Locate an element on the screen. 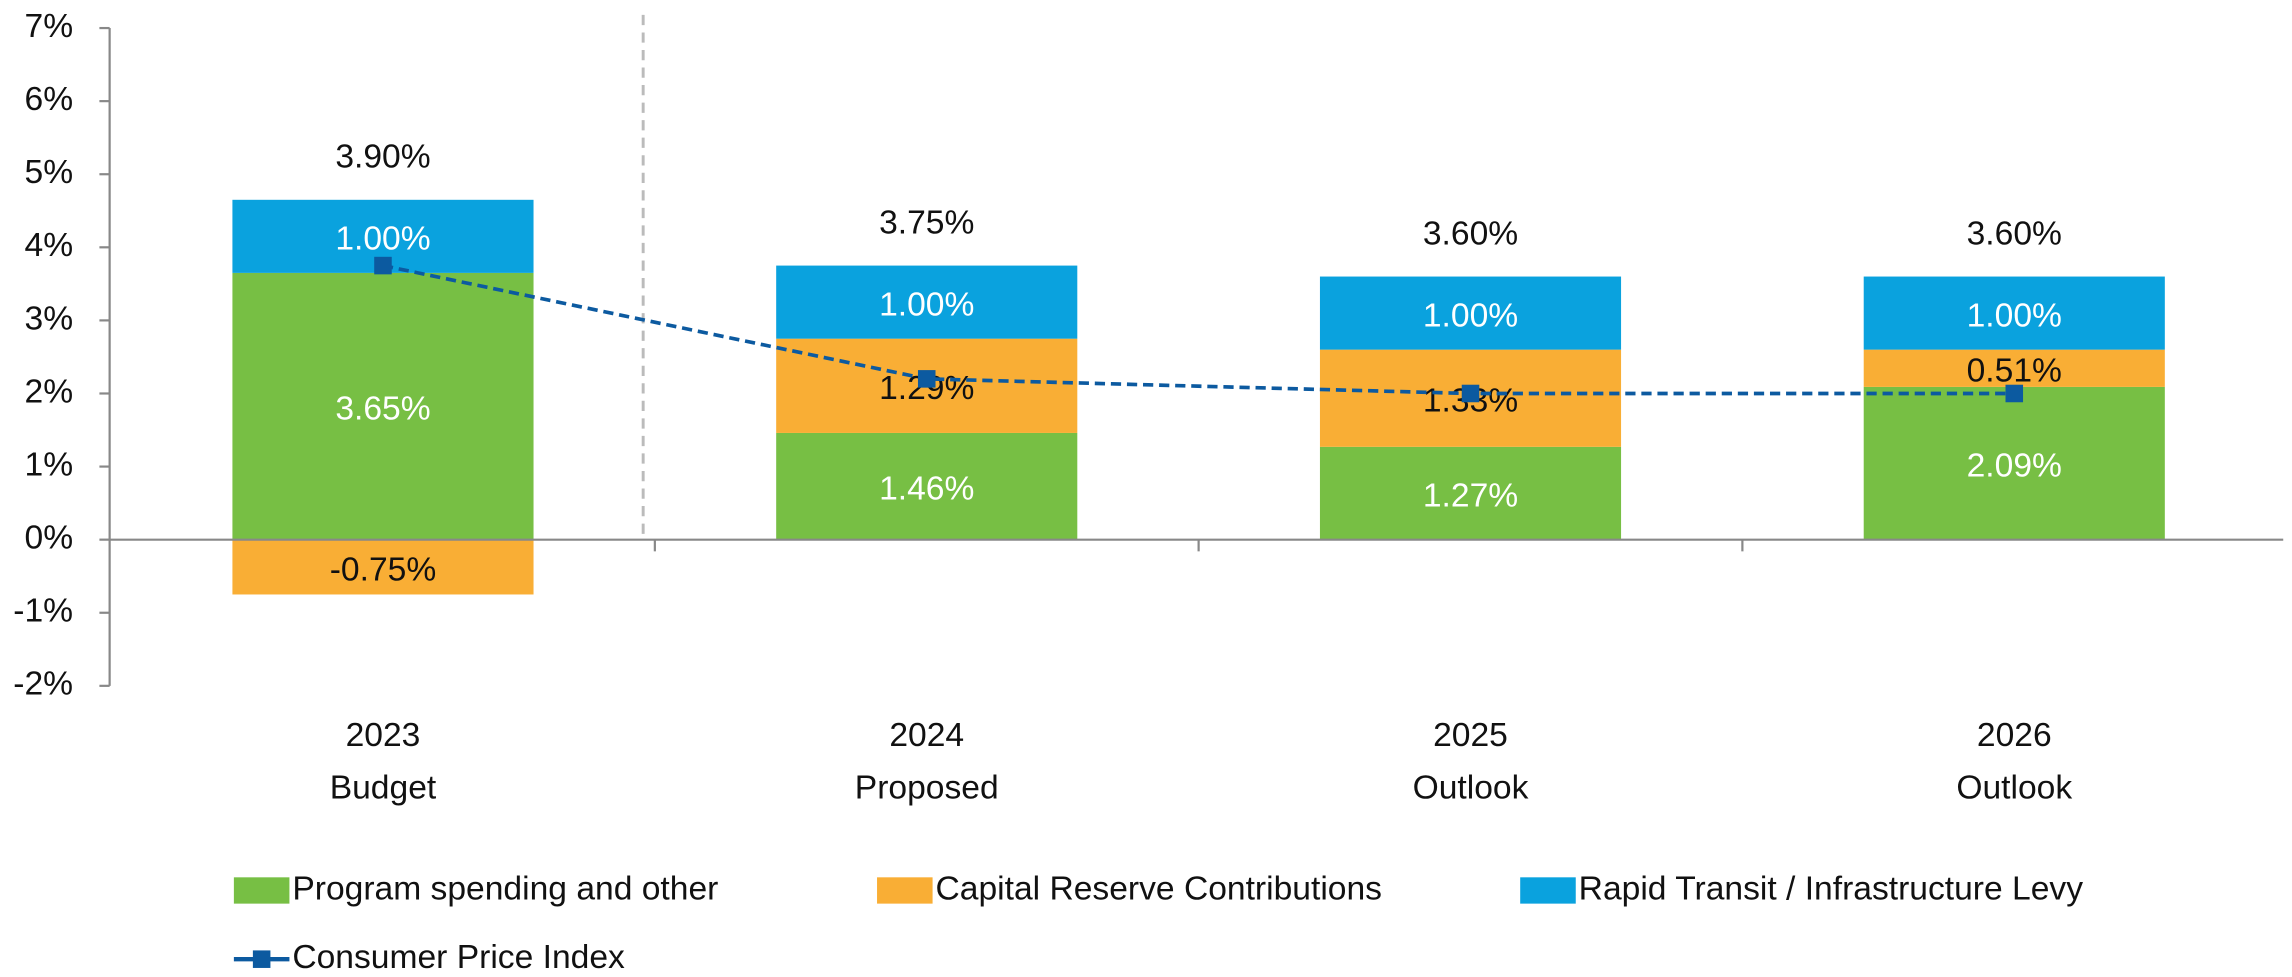 The height and width of the screenshot is (977, 2292). data-label: 1.46% is located at coordinates (926, 489).